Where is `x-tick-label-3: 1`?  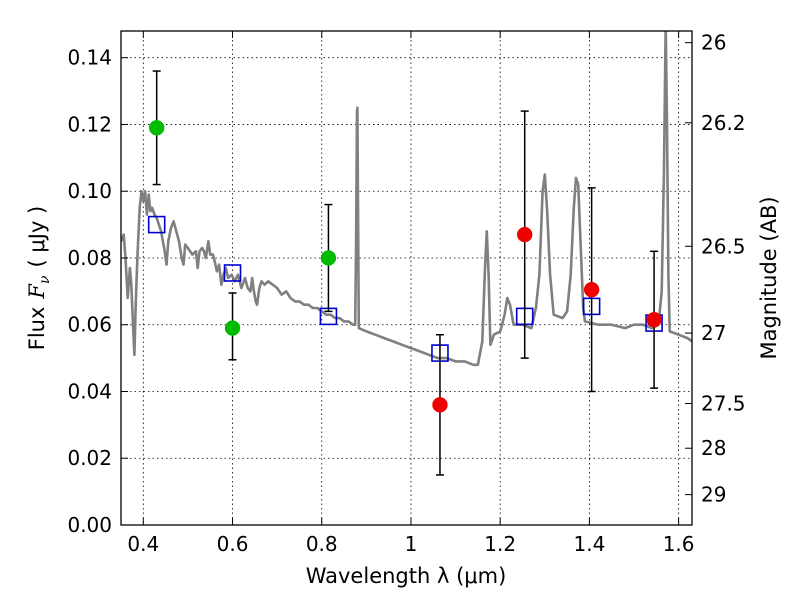
x-tick-label-3: 1 is located at coordinates (411, 544).